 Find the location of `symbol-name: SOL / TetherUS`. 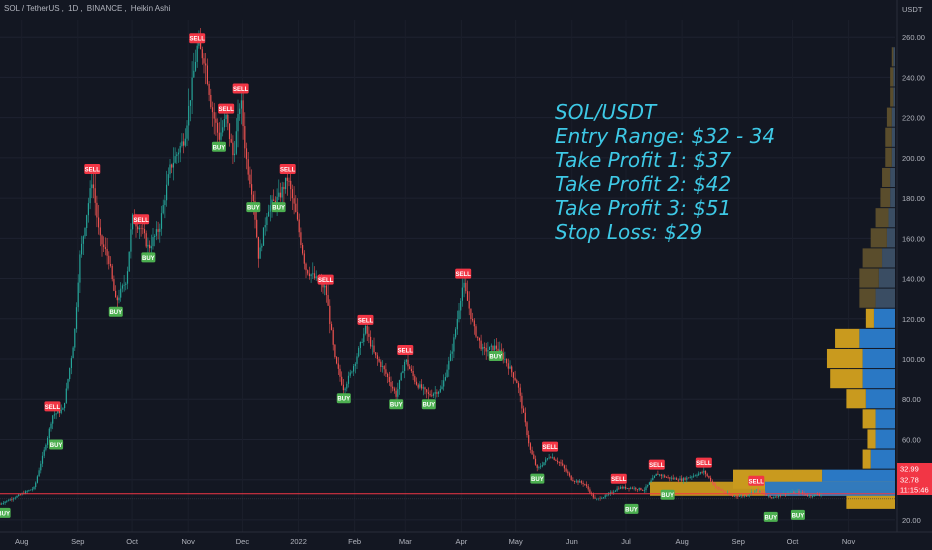

symbol-name: SOL / TetherUS is located at coordinates (32, 8).